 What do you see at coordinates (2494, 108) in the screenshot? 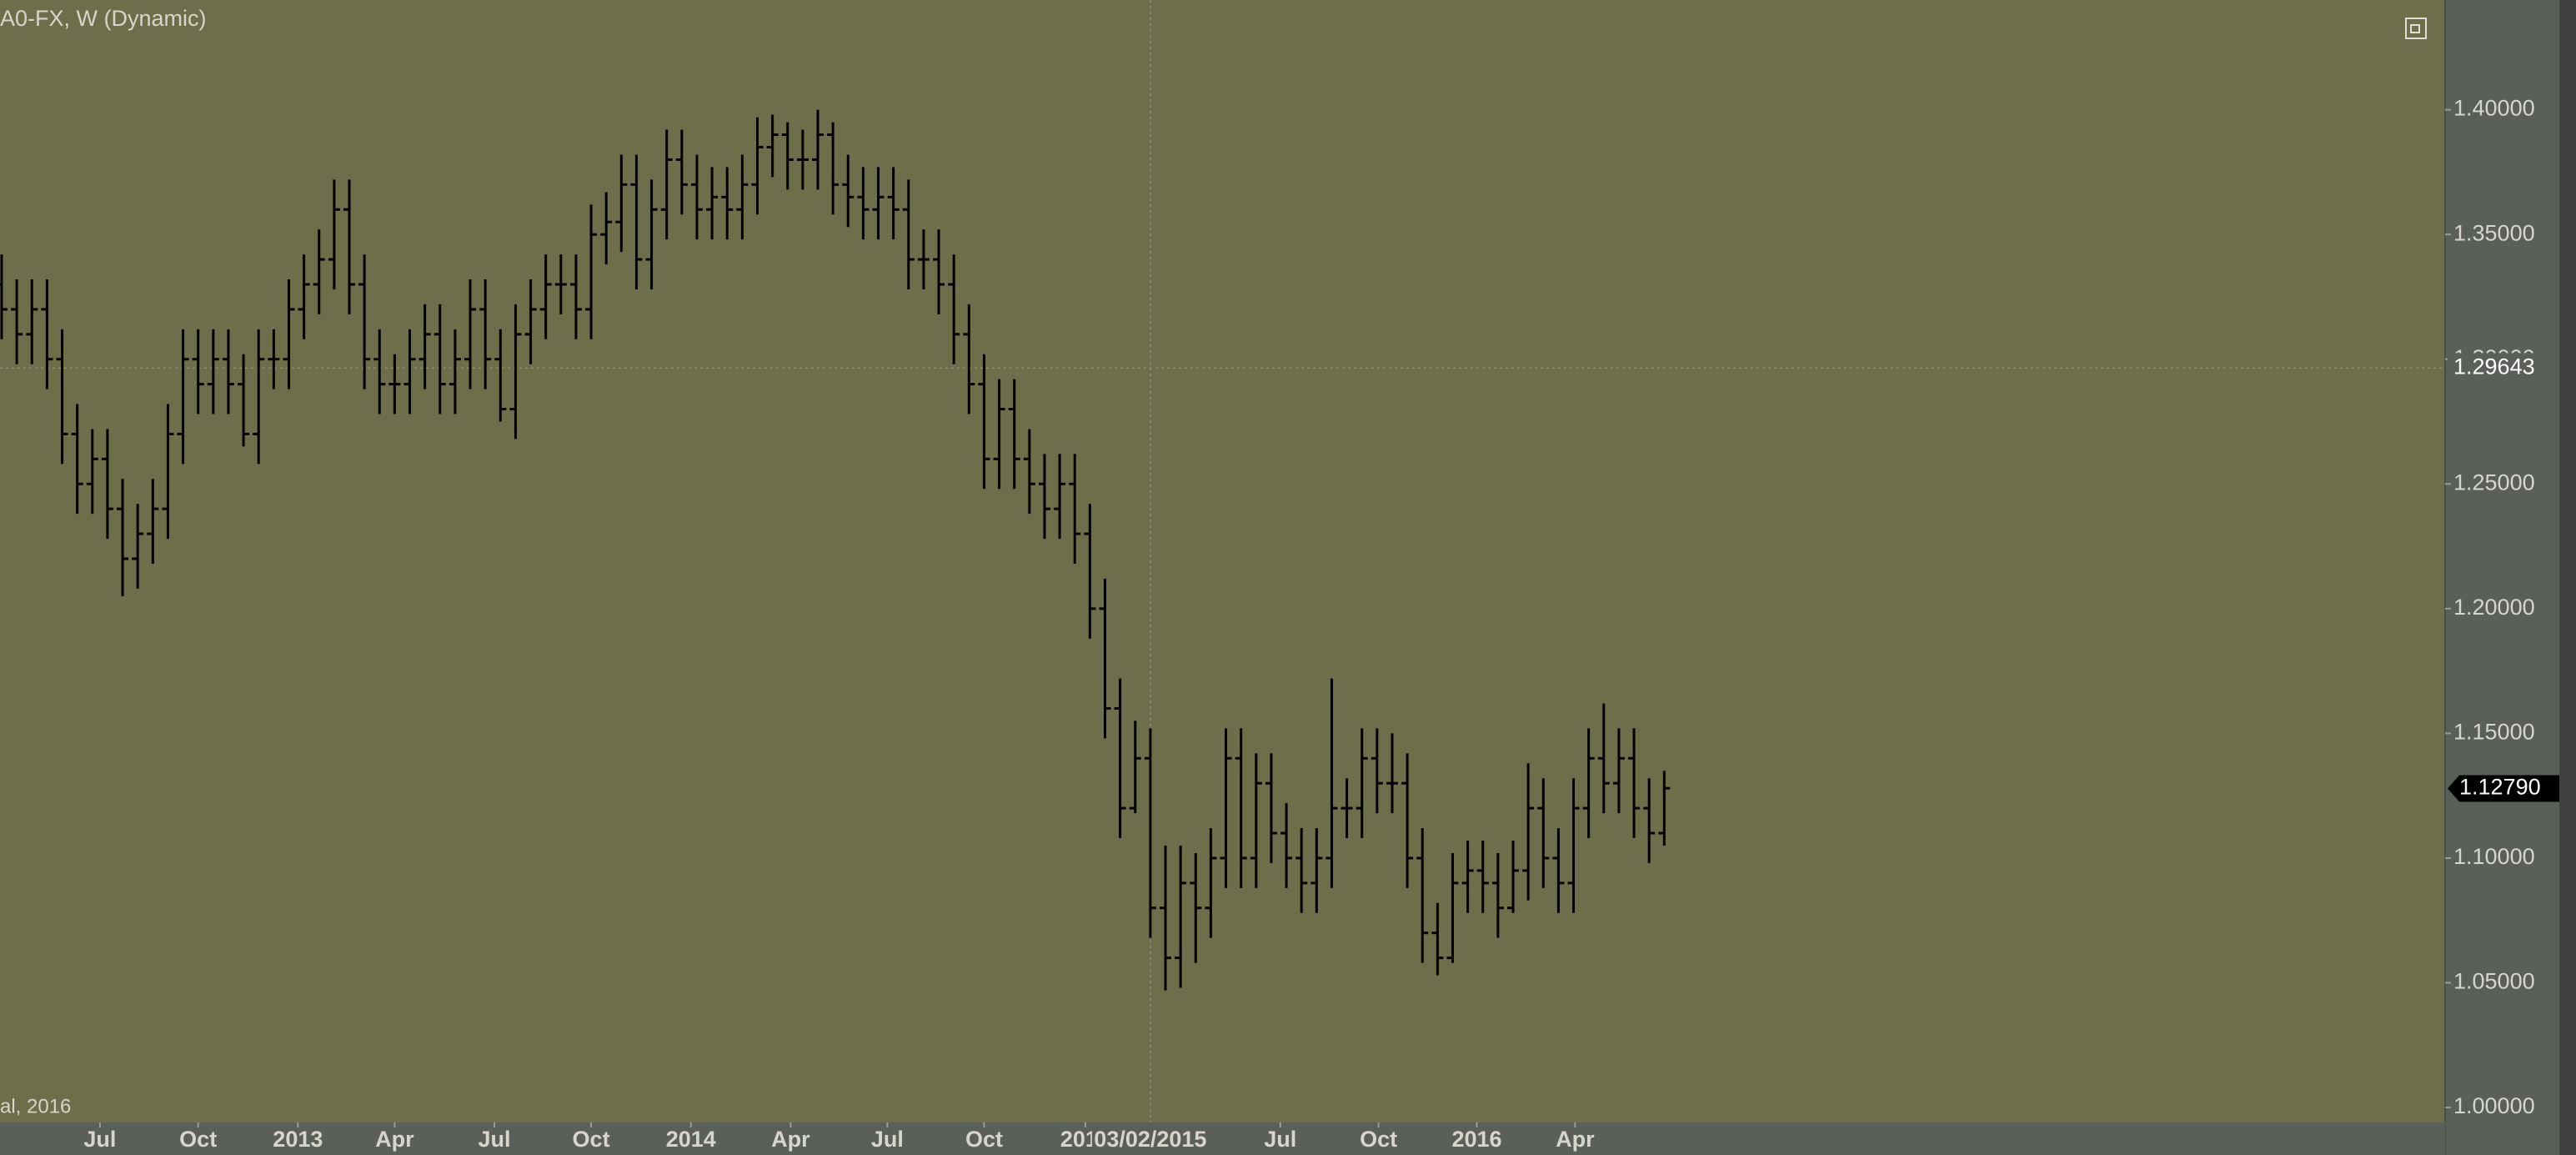
I see `y-tick-label: 1.40000` at bounding box center [2494, 108].